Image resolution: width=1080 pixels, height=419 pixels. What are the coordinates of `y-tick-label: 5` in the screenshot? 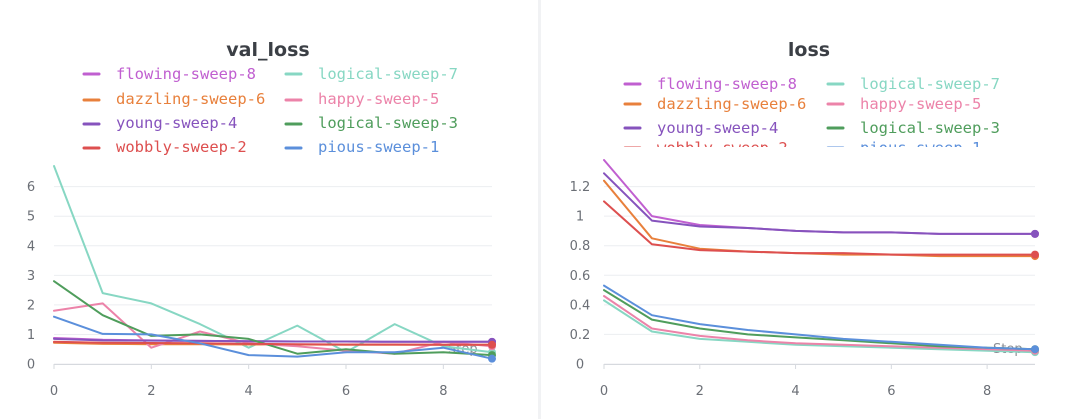 It's located at (31, 217).